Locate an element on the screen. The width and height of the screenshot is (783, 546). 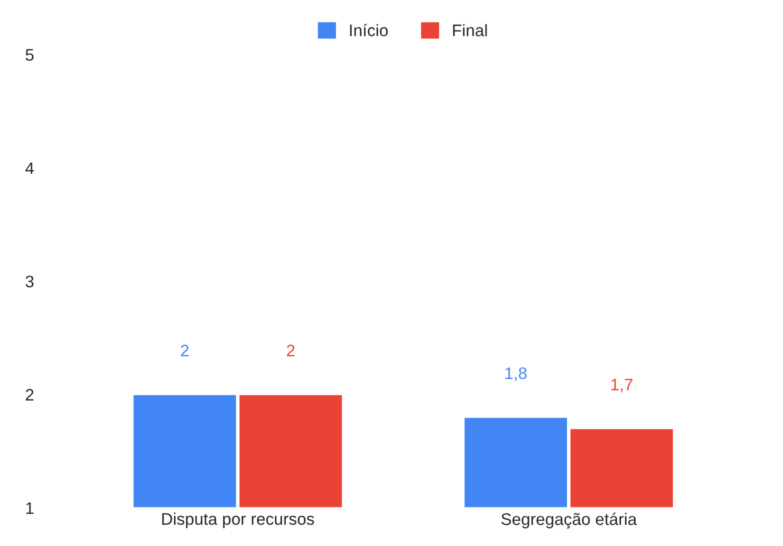
y-tick-label: 5 is located at coordinates (30, 55).